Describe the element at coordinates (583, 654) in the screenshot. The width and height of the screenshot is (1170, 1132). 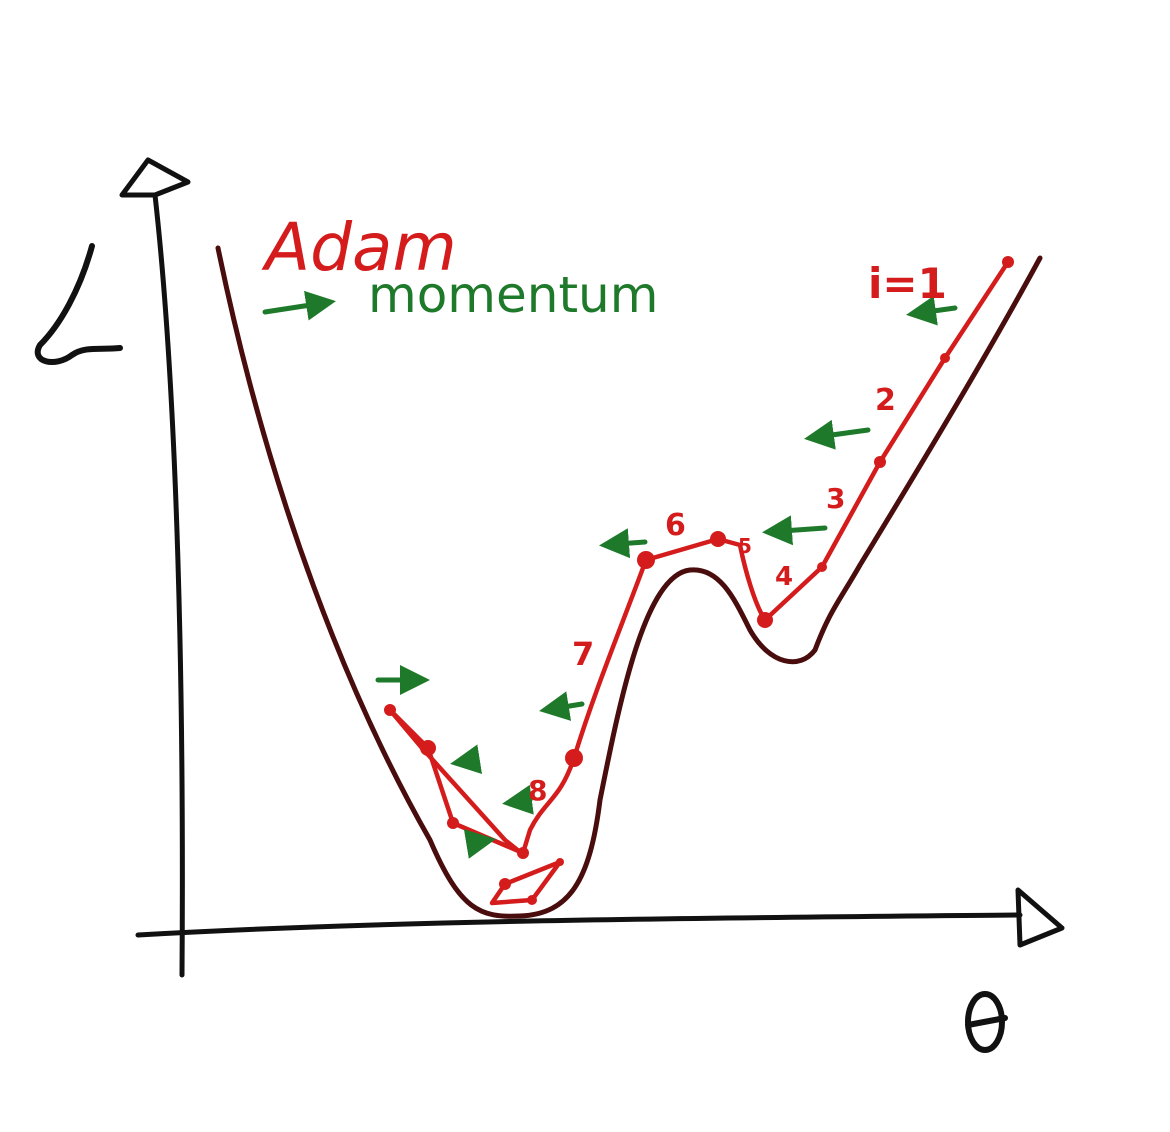
I see `step-label-7: 7` at that location.